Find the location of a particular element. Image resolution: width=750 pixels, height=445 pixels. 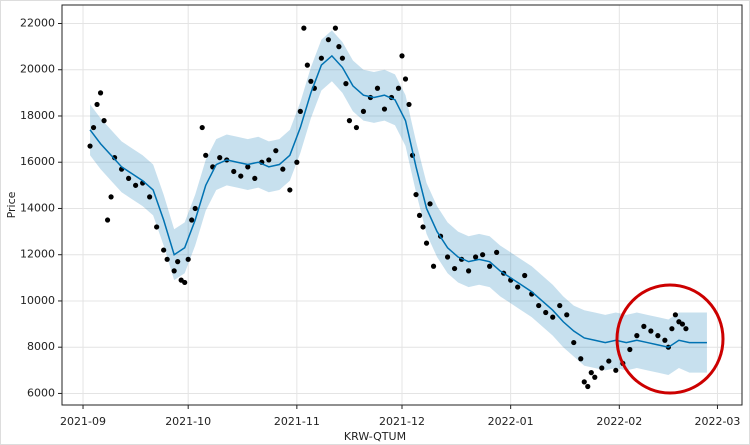

y-axis-label: Price is located at coordinates (11, 204).